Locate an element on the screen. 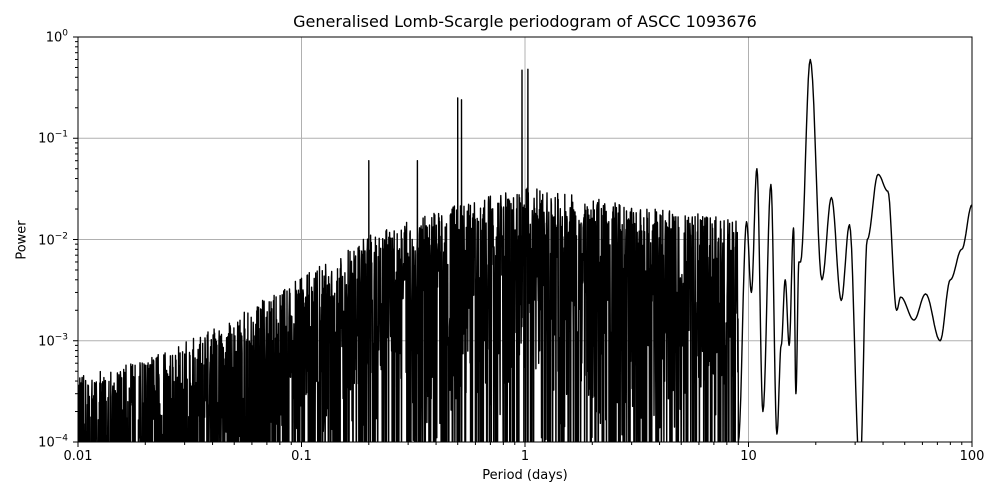 Image resolution: width=1000 pixels, height=500 pixels. x-tick-label: 0.01 is located at coordinates (78, 456).